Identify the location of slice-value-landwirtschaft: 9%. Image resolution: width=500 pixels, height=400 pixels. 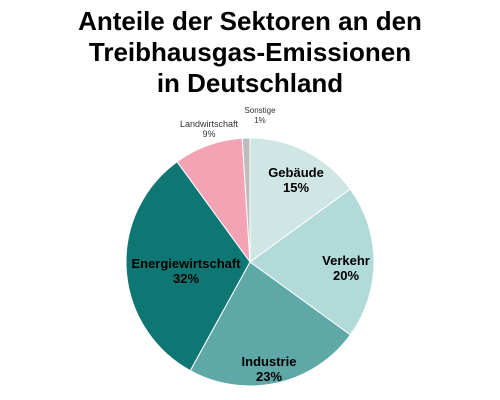
(208, 134).